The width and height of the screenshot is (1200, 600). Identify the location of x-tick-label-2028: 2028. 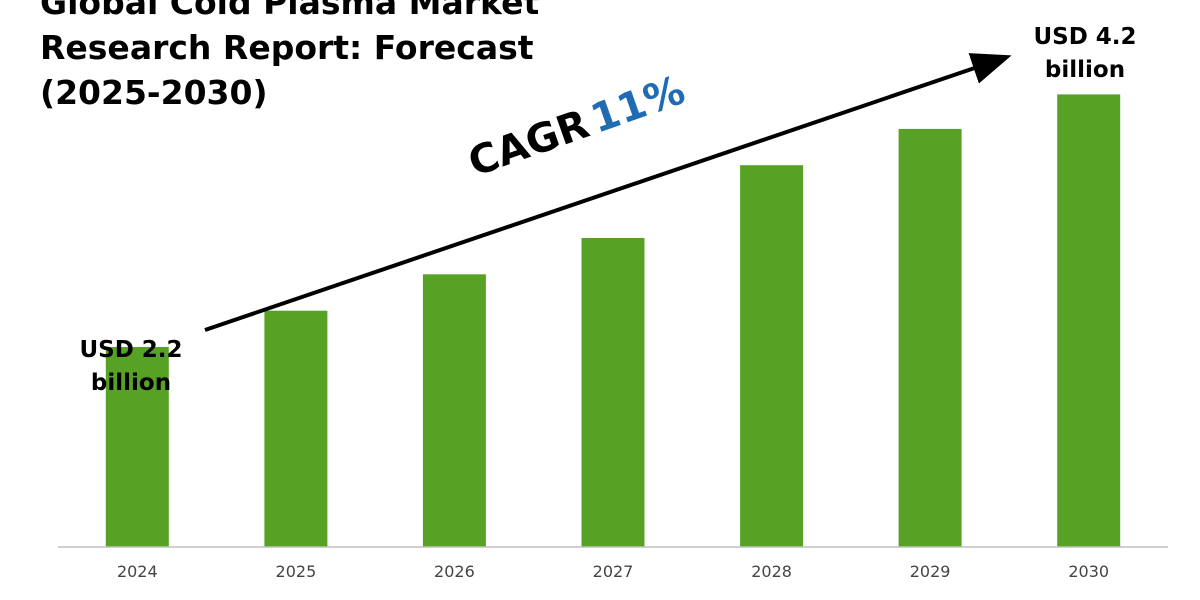
(771, 571).